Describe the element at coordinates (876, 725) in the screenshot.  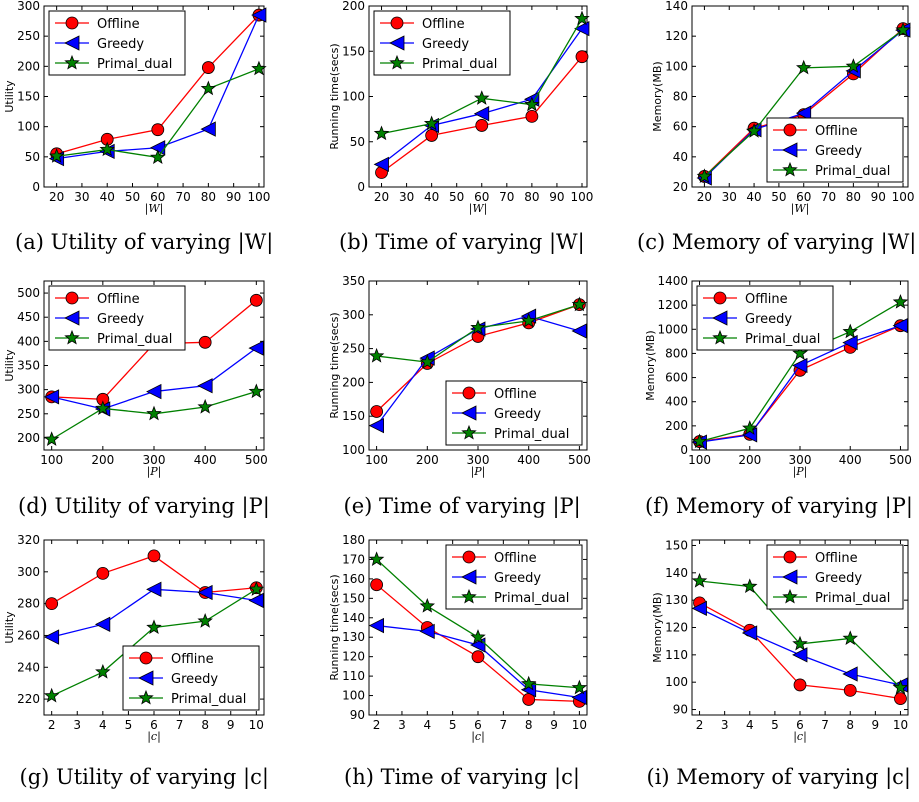
I see `x-tick-label: 9` at that location.